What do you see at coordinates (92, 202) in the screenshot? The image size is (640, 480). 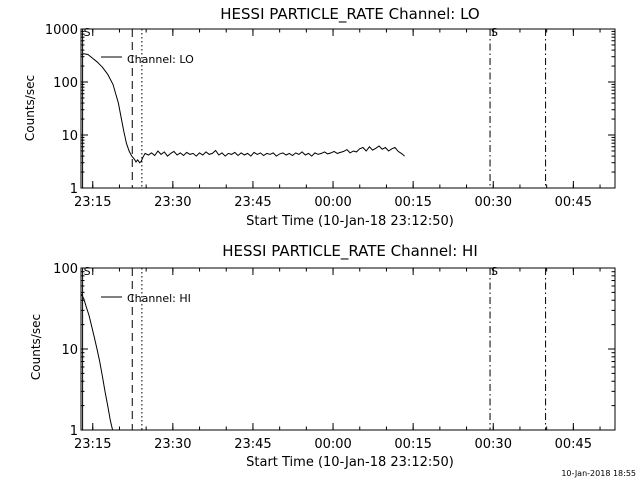 I see `lo-x-tick-label: 23:15` at bounding box center [92, 202].